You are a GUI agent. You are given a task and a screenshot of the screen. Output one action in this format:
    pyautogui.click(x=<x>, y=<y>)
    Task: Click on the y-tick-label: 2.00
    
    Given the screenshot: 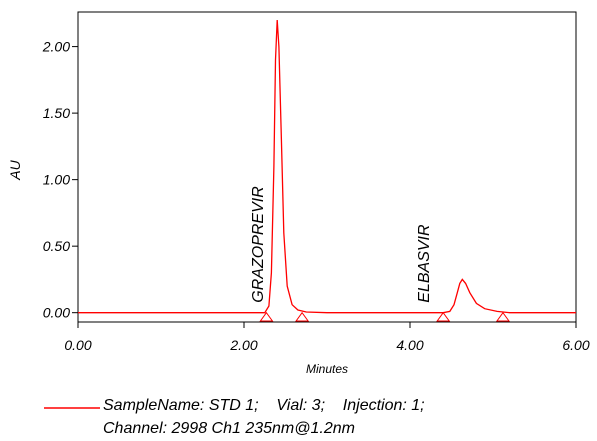 What is the action you would take?
    pyautogui.click(x=56, y=47)
    